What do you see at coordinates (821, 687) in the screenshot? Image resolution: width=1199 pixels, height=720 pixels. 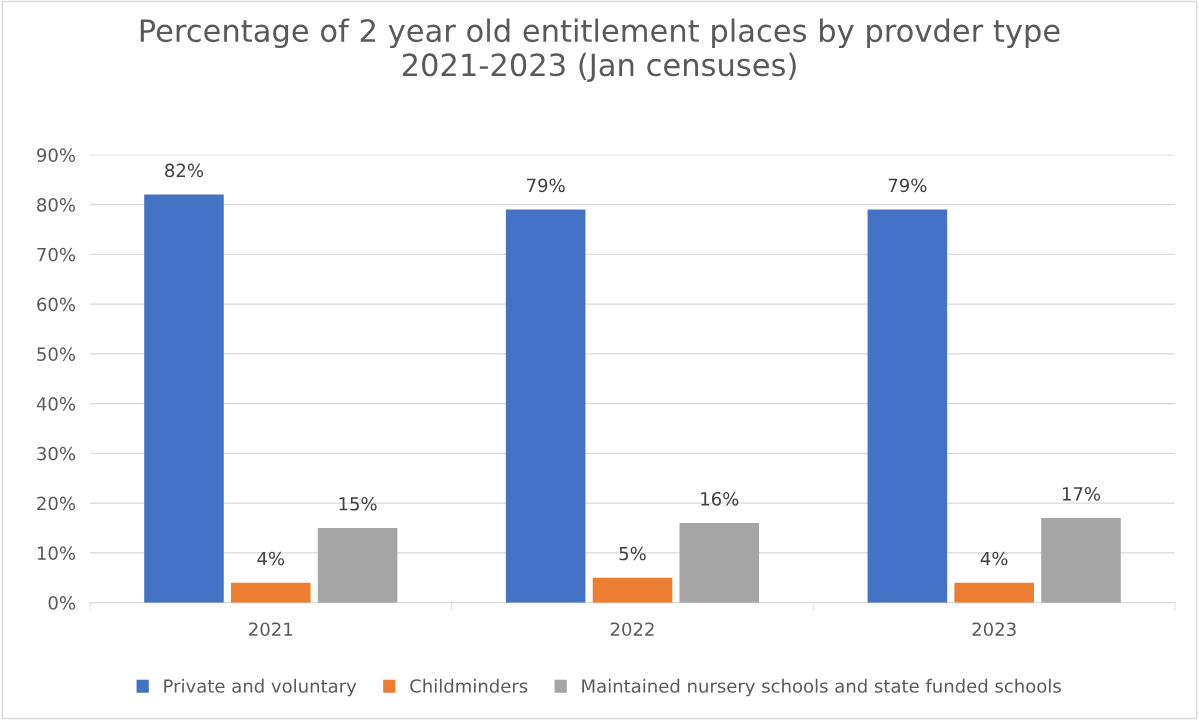 I see `legend-label: Maintained nursery schools and state funded schools` at bounding box center [821, 687].